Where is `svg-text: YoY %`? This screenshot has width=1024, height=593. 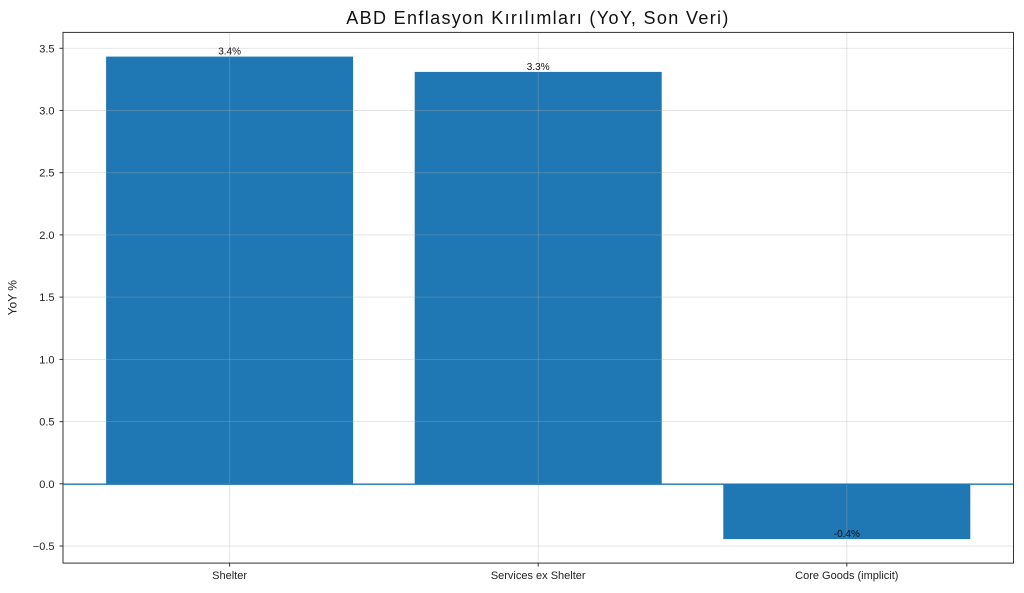
svg-text: YoY % is located at coordinates (13, 298).